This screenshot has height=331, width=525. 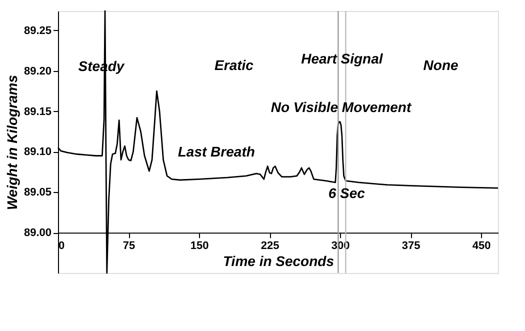 What do you see at coordinates (278, 261) in the screenshot?
I see `x-axis-title: Time in Seconds` at bounding box center [278, 261].